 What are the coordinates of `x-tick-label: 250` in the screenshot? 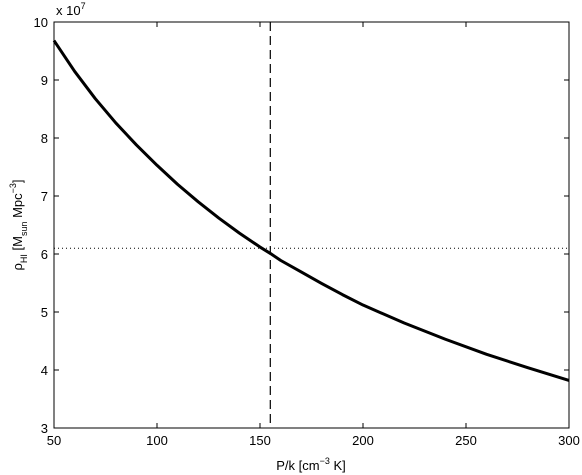 It's located at (466, 440).